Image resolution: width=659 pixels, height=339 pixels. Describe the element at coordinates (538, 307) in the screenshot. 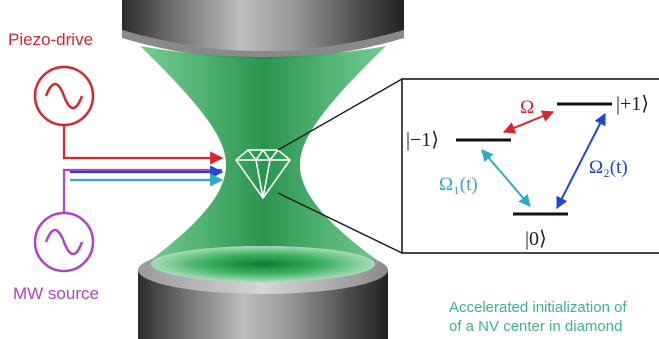

I see `caption-line-1: Accelerated initialization of` at that location.